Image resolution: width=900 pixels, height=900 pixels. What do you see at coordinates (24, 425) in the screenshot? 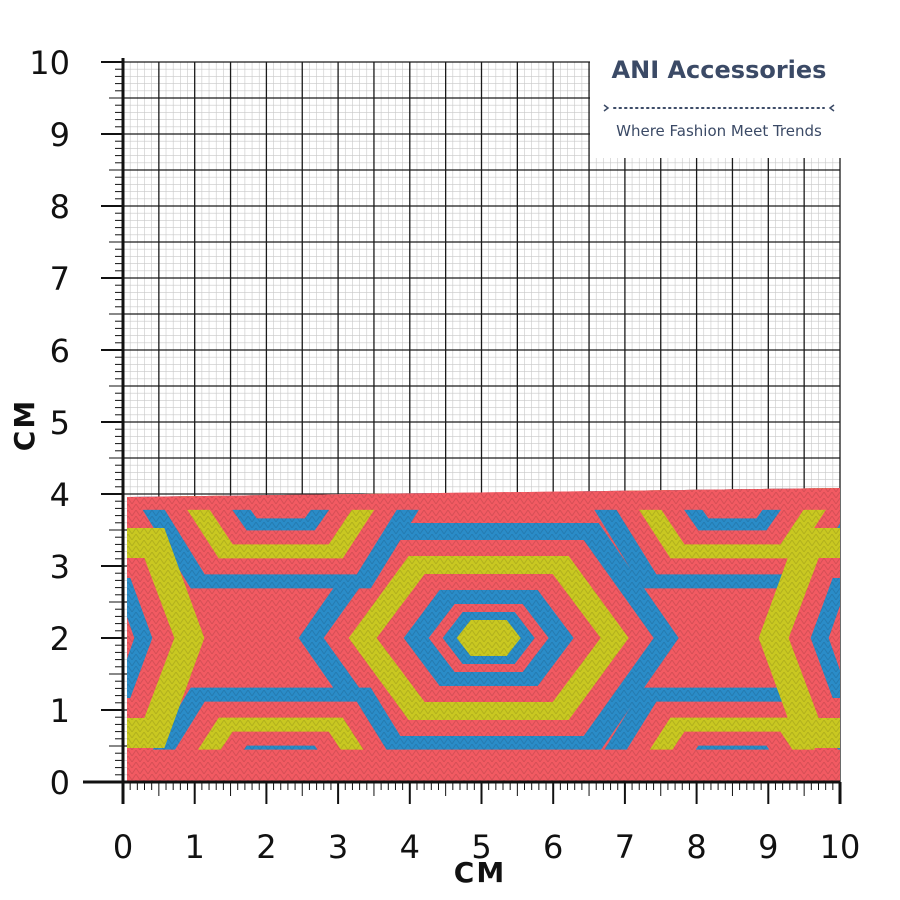
I see `y-axis-title: CM` at bounding box center [24, 425].